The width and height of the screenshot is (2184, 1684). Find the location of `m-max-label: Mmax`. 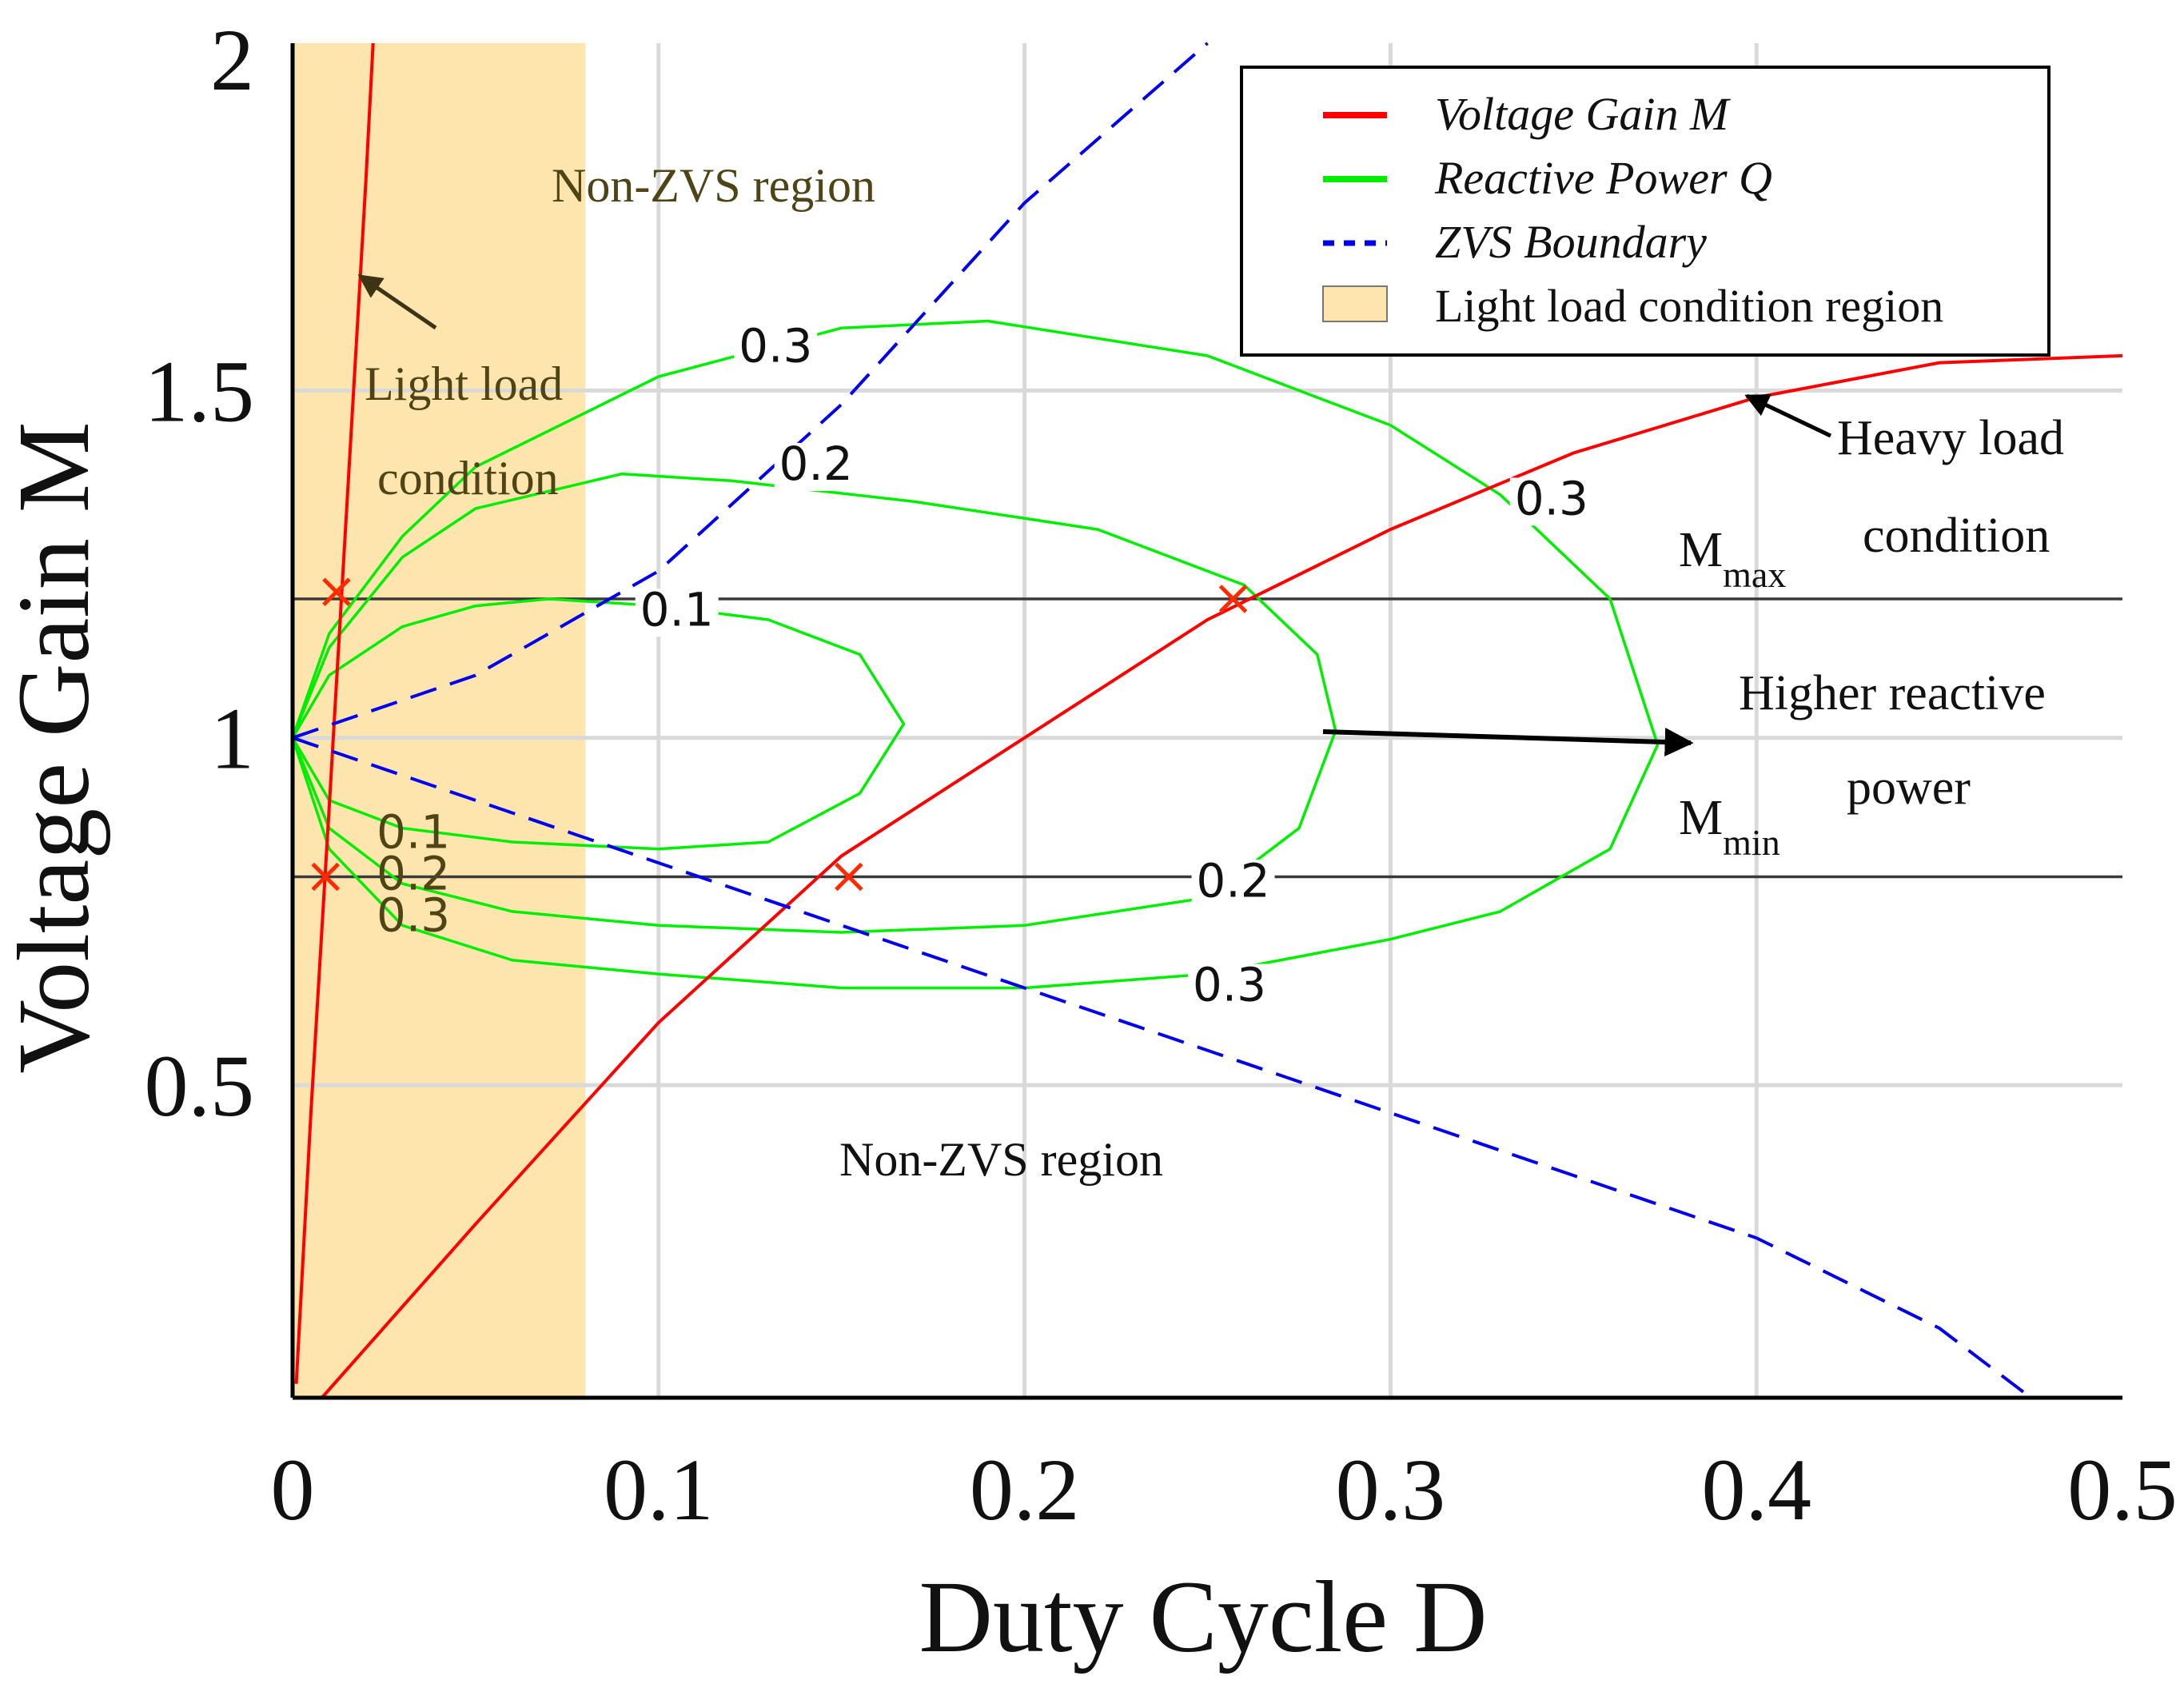

m-max-label: Mmax is located at coordinates (1732, 559).